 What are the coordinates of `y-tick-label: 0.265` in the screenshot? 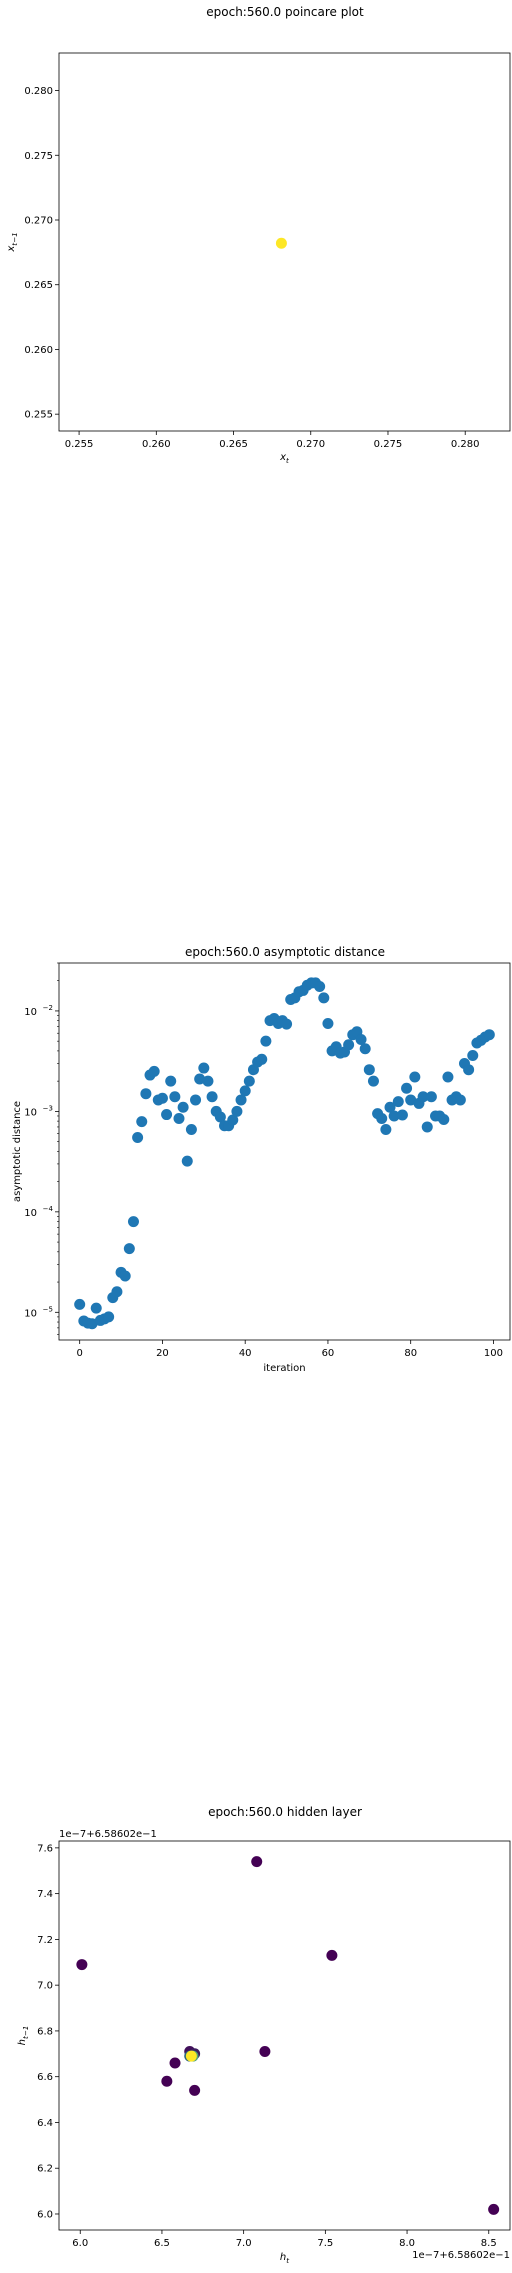 It's located at (38, 285).